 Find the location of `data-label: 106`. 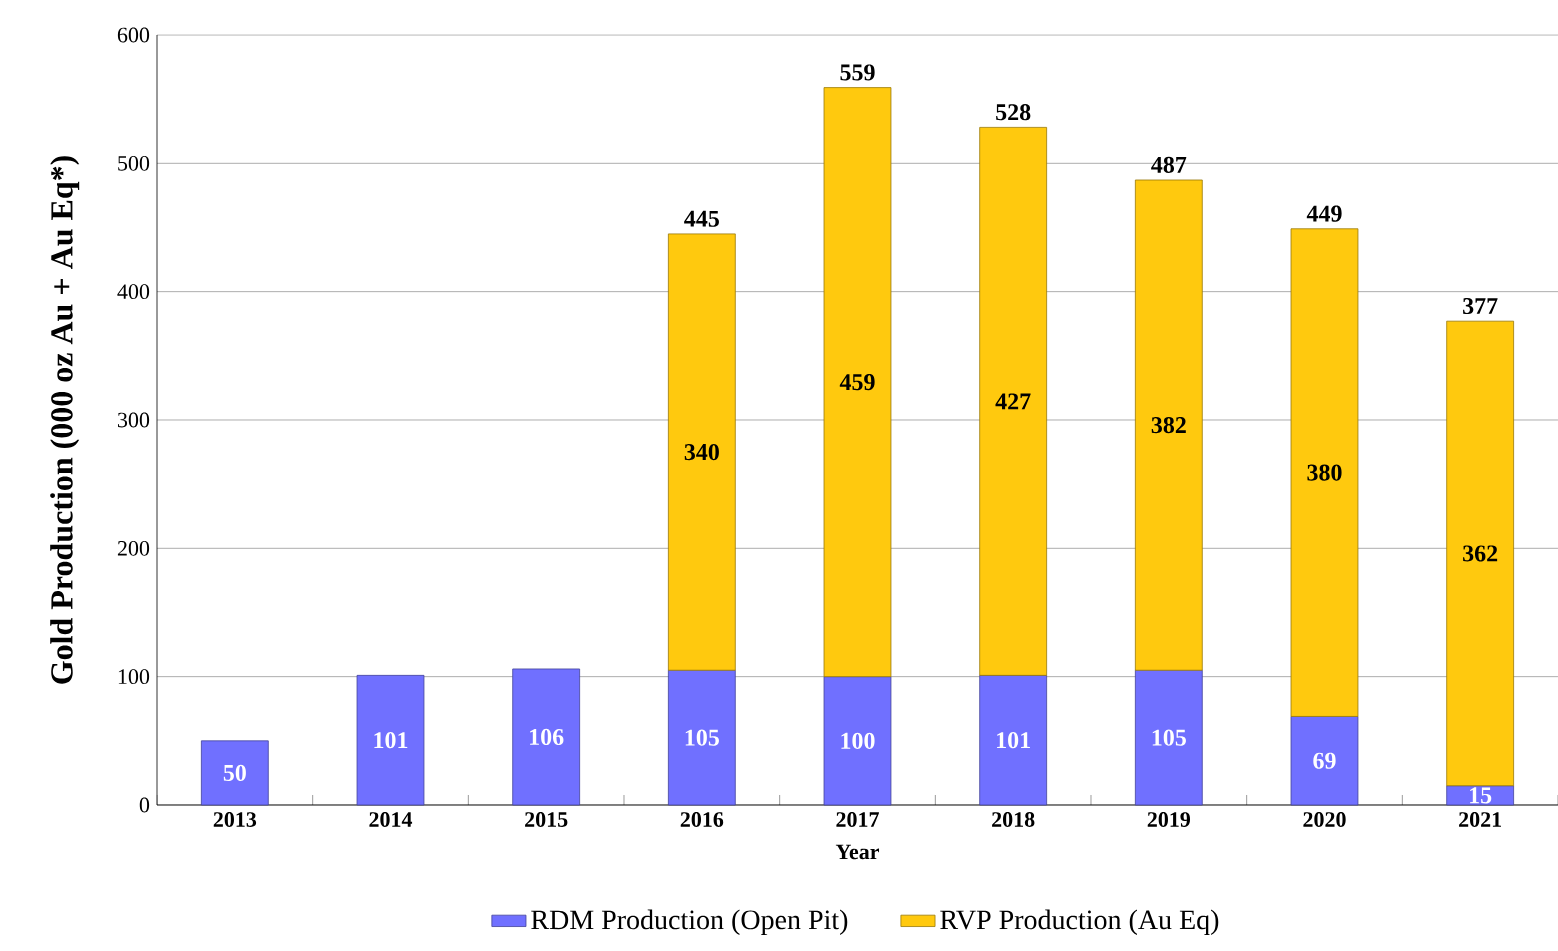

data-label: 106 is located at coordinates (547, 737).